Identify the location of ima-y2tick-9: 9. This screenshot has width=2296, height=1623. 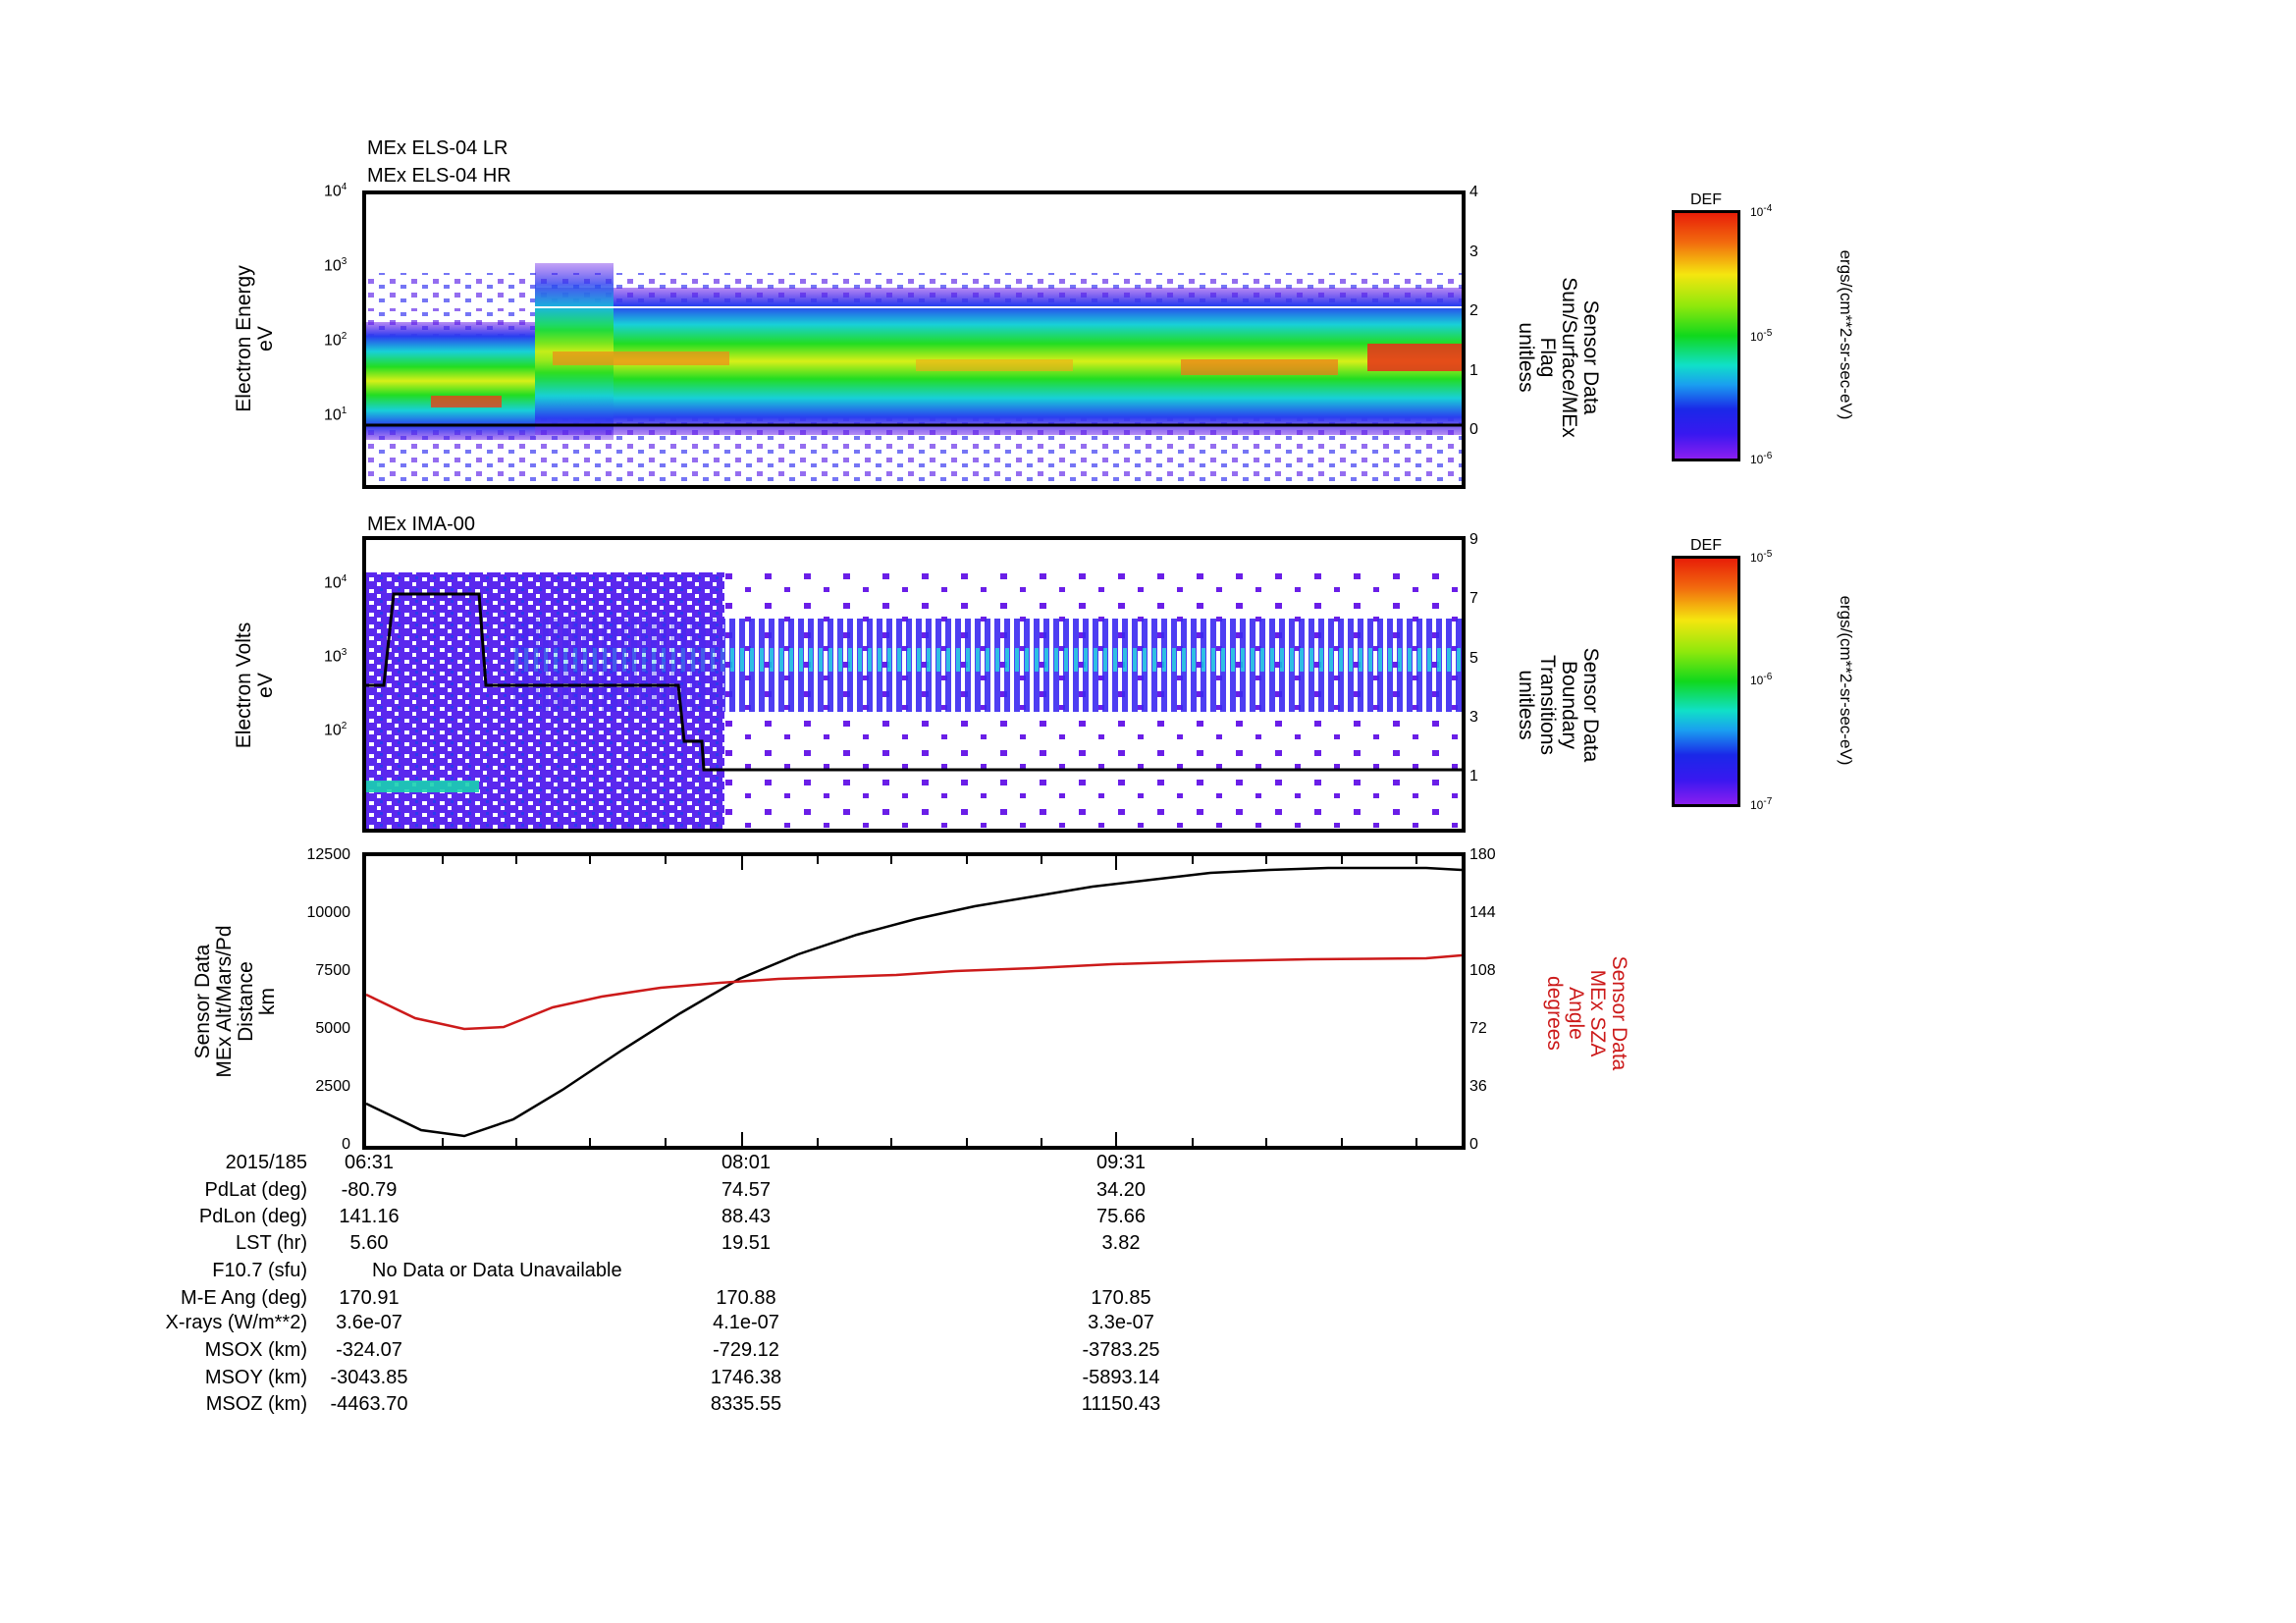
(1473, 540).